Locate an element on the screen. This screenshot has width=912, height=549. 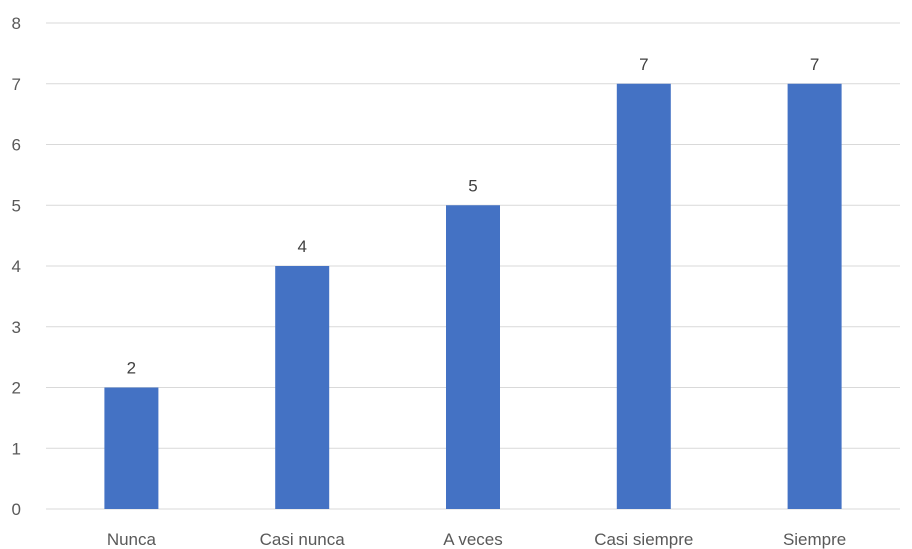
data-label: 4 is located at coordinates (301, 246).